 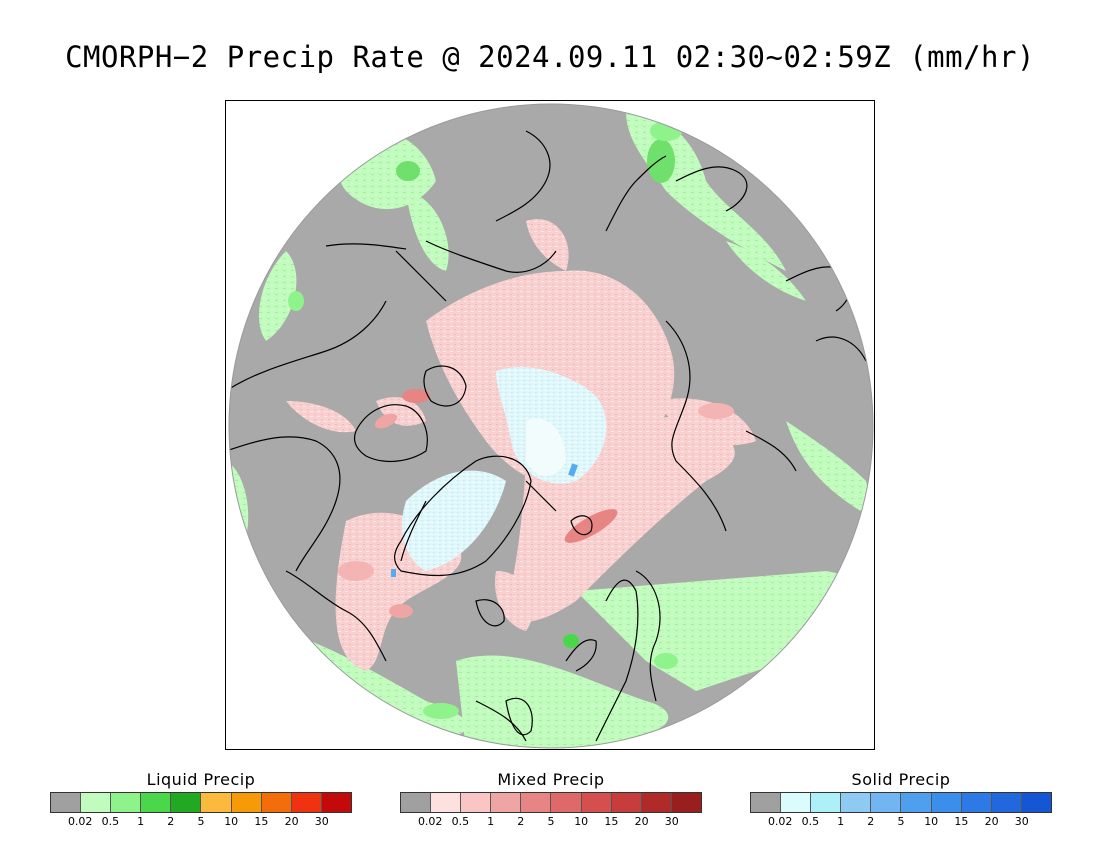 What do you see at coordinates (201, 779) in the screenshot?
I see `legend-title: Liquid Precip` at bounding box center [201, 779].